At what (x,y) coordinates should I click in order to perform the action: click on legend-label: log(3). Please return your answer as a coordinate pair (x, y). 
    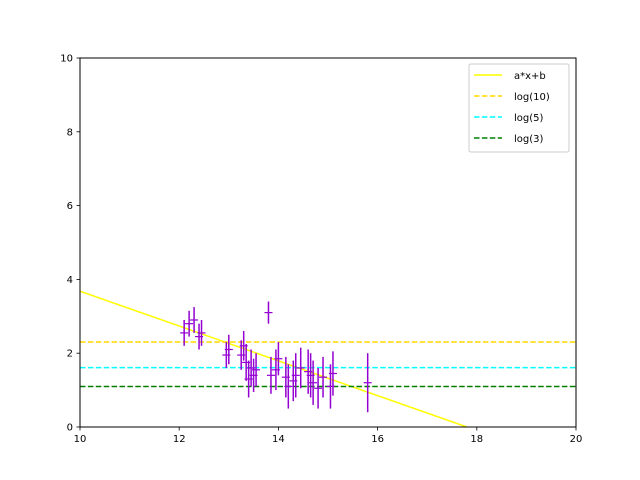
    Looking at the image, I should click on (529, 139).